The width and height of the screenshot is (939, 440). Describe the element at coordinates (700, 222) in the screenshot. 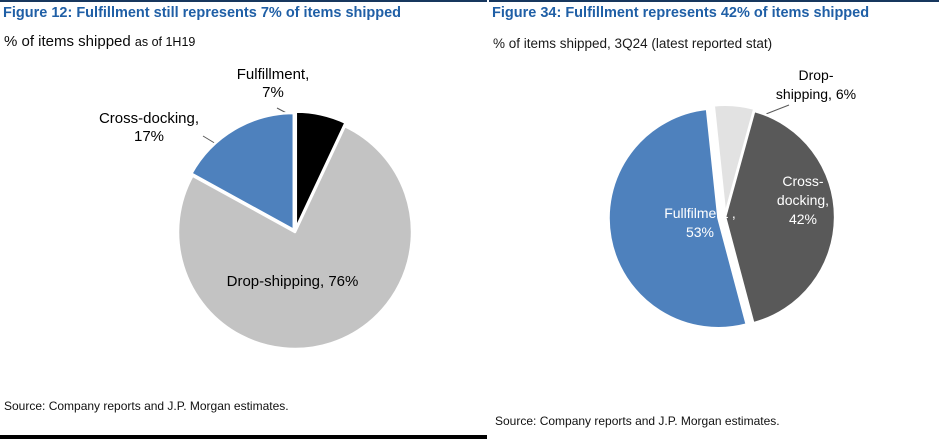

I see `label-fulfillment-53: Fullfilment , 53%` at that location.